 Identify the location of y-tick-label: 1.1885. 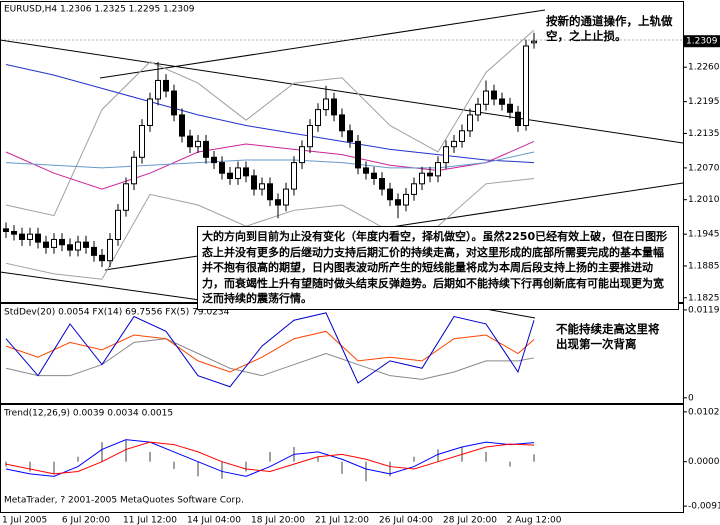
(704, 266).